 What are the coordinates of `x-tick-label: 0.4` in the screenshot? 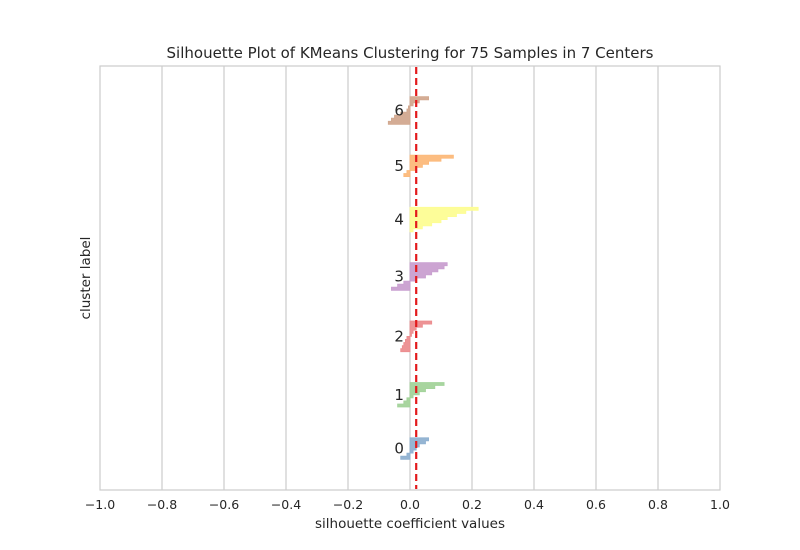 It's located at (534, 504).